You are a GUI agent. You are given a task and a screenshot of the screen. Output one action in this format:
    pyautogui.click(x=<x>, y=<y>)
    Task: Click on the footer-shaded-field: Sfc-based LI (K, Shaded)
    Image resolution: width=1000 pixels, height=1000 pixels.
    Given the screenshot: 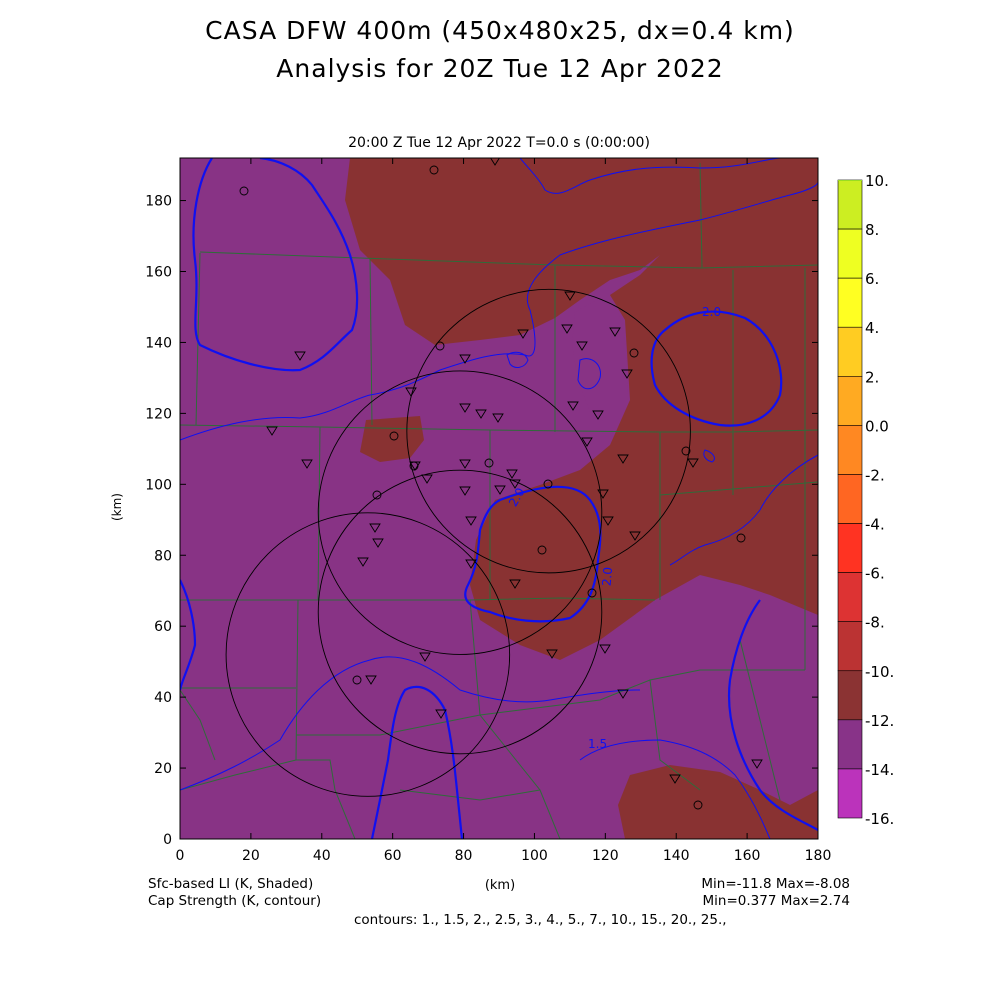 What is the action you would take?
    pyautogui.click(x=231, y=884)
    